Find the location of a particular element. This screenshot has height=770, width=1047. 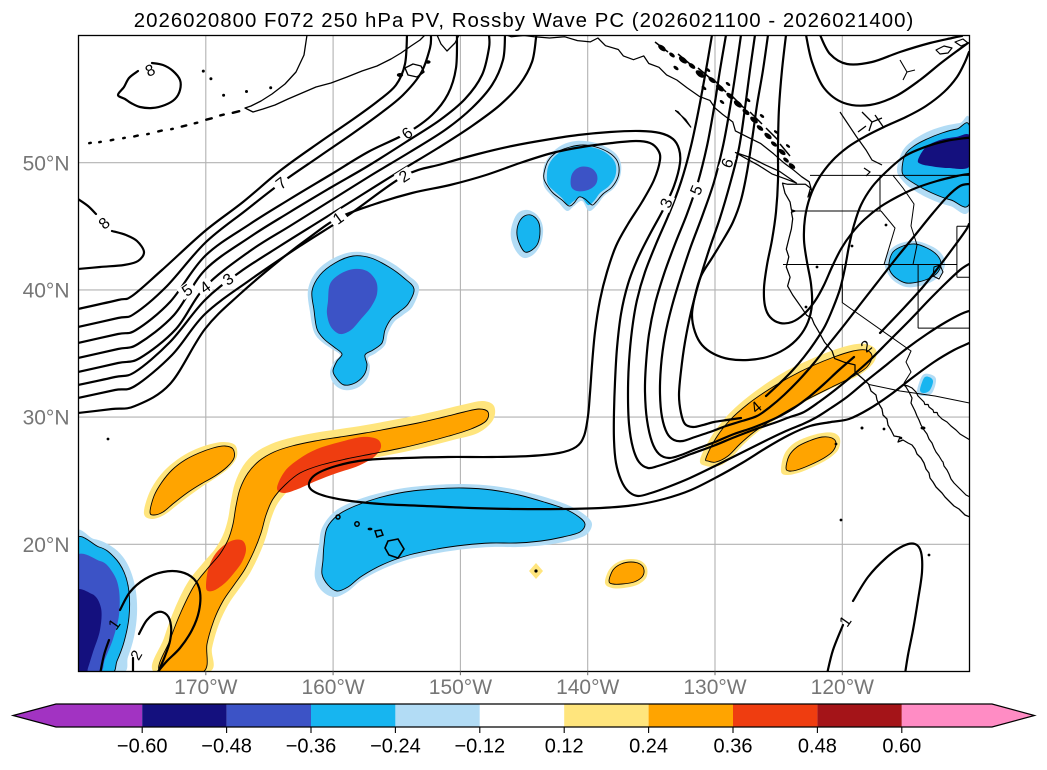

svg-text: 150°W is located at coordinates (460, 687).